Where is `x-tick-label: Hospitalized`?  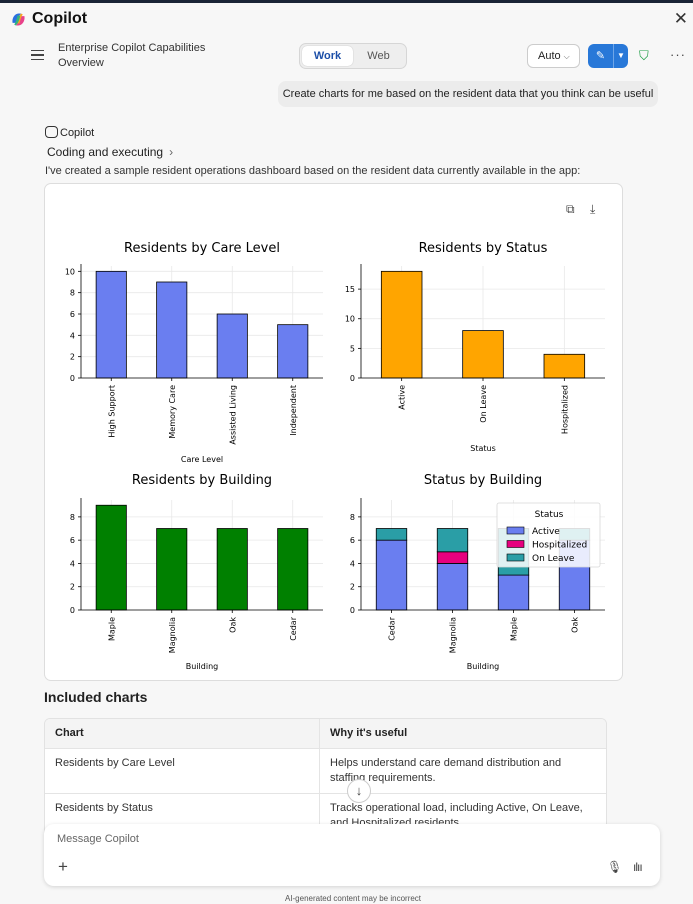 x-tick-label: Hospitalized is located at coordinates (564, 409).